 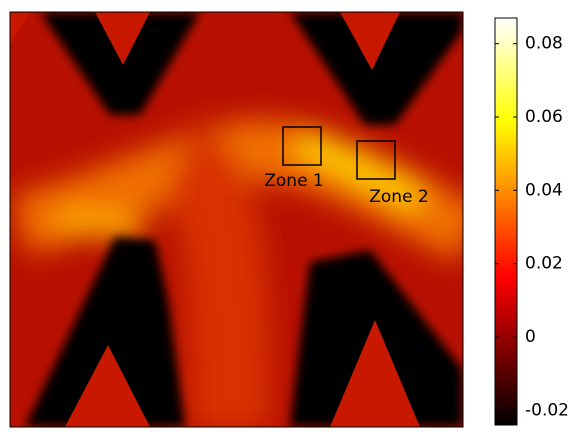 What do you see at coordinates (506, 221) in the screenshot?
I see `colorbar` at bounding box center [506, 221].